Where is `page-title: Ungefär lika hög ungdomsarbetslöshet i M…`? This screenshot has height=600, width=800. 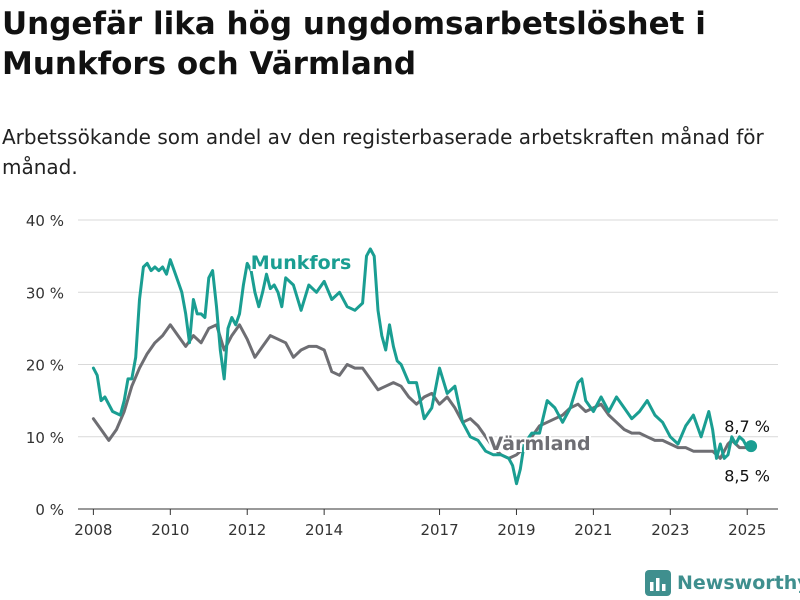
page-title: Ungefär lika hög ungdomsarbetslöshet i M… is located at coordinates (354, 44).